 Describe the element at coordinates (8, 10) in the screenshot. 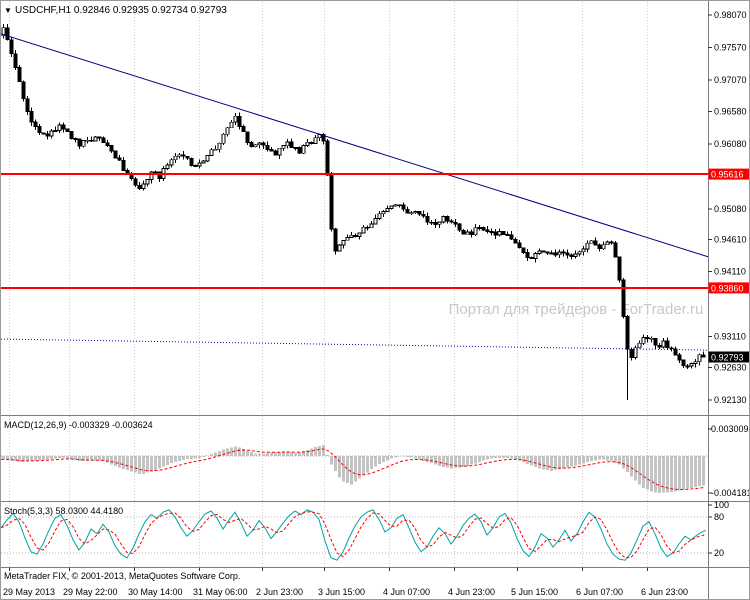

I see `collapse-arrow-icon: ▼` at that location.